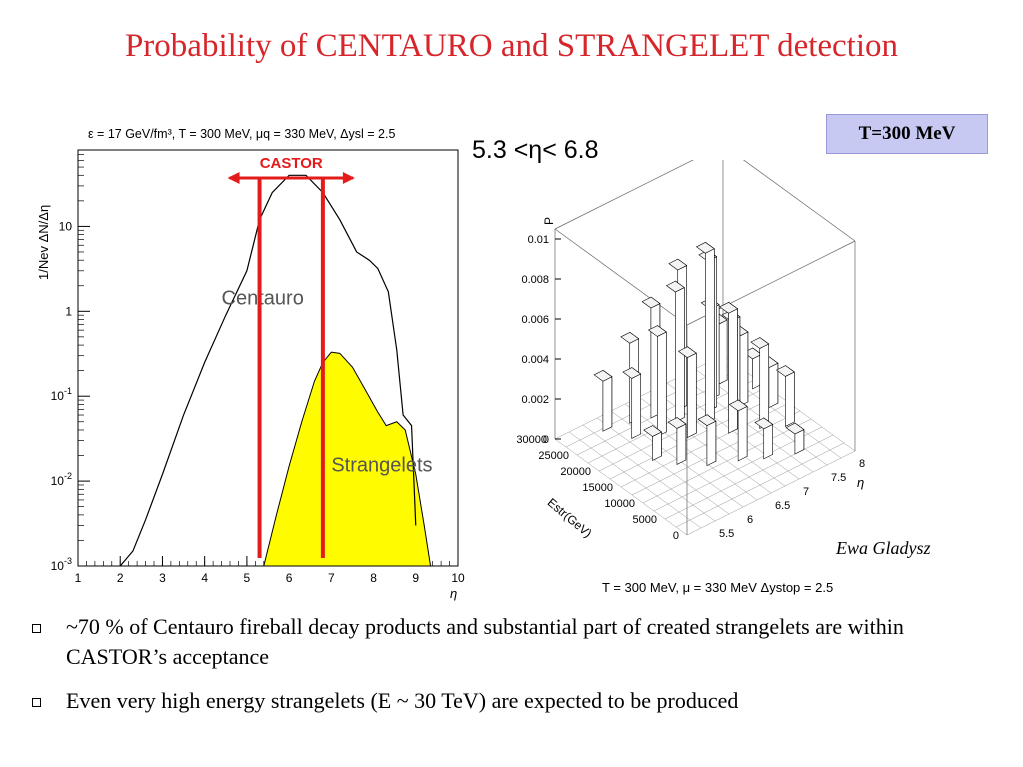  Describe the element at coordinates (535, 360) in the screenshot. I see `z-tick-label: 0.004` at that location.